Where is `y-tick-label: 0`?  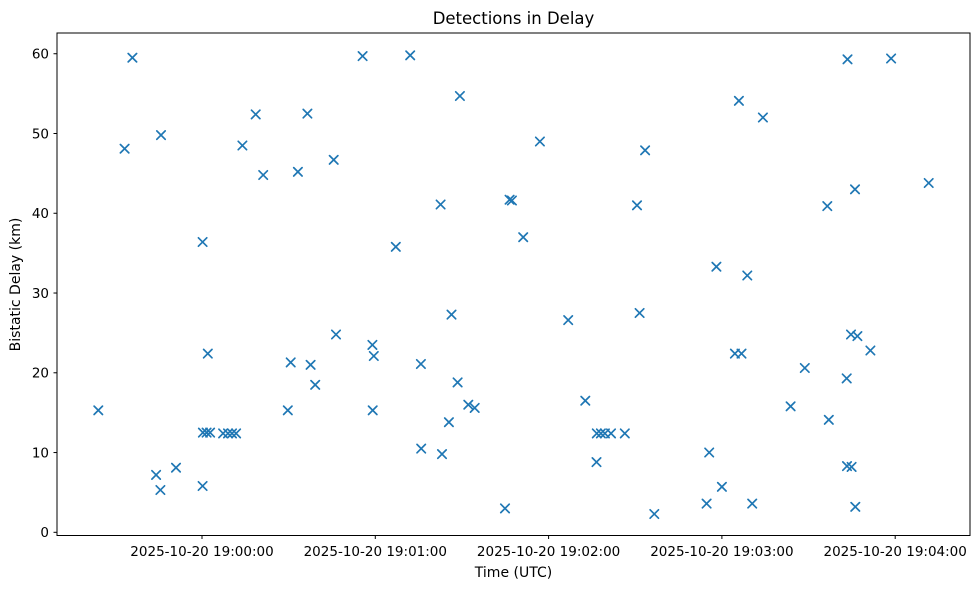 y-tick-label: 0 is located at coordinates (44, 533).